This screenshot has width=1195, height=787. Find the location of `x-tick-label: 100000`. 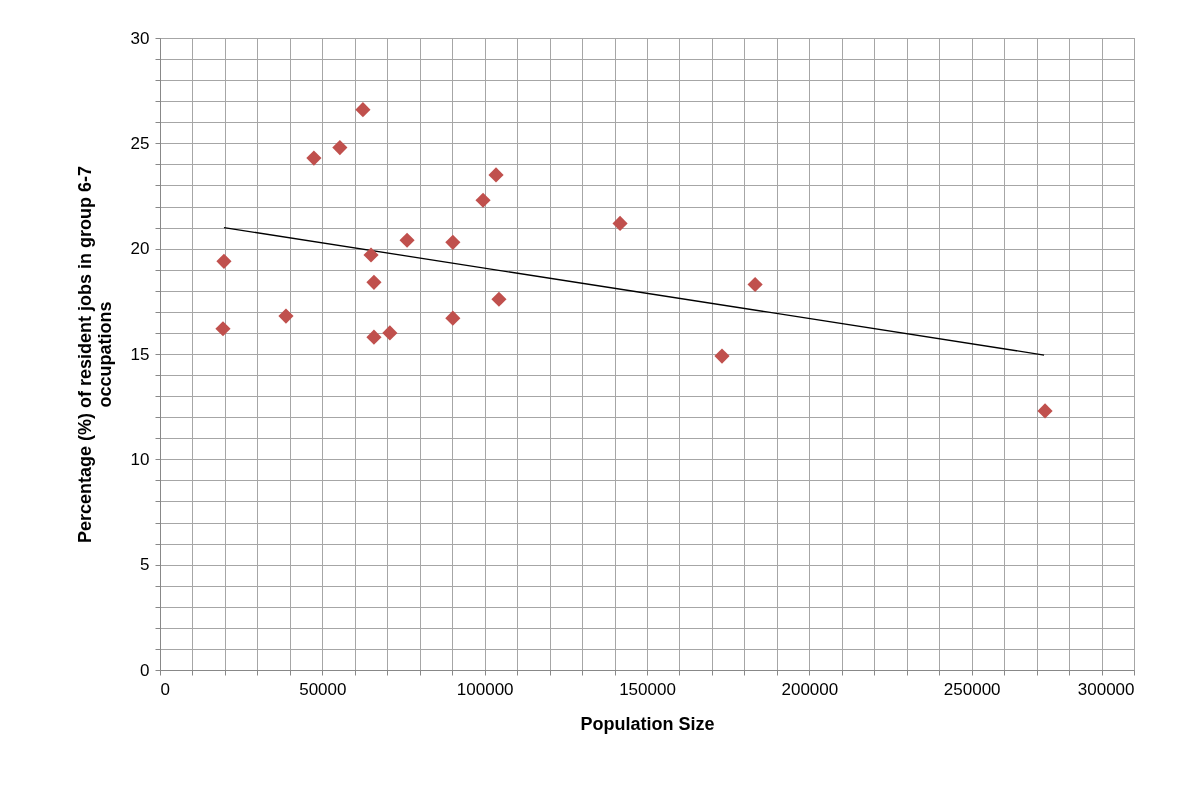

x-tick-label: 100000 is located at coordinates (485, 689).